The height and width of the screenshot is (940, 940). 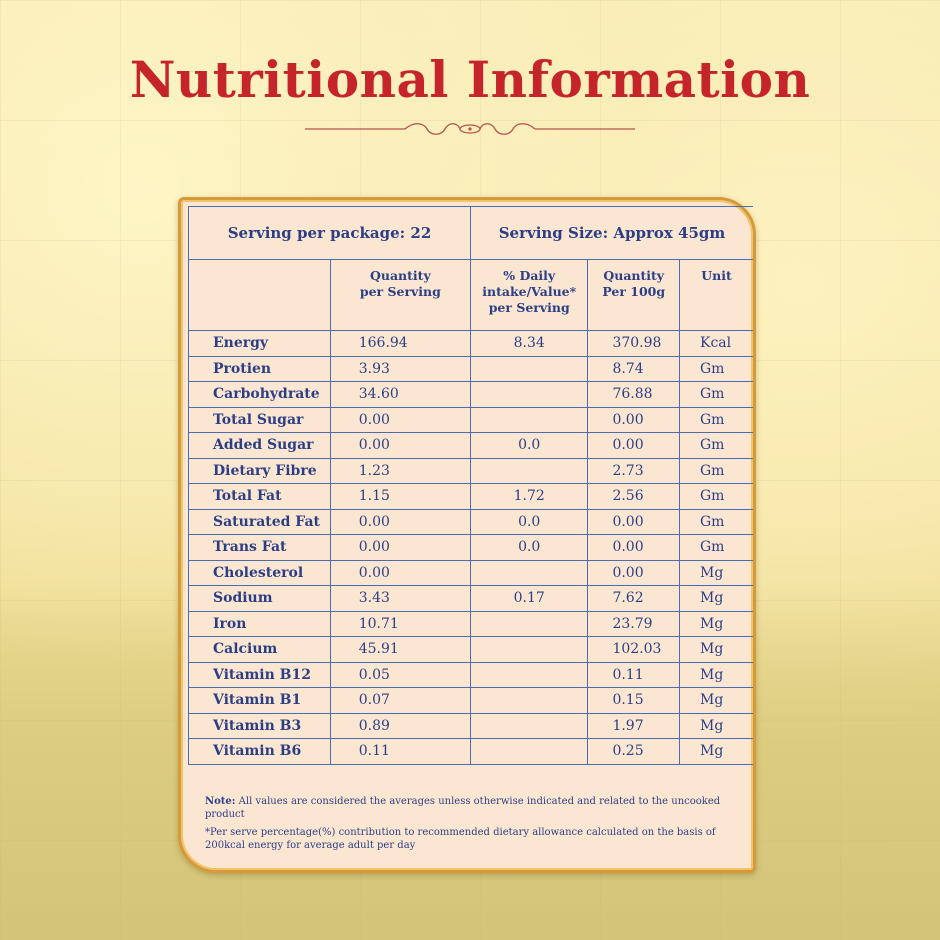 I want to click on note-label: Note:, so click(x=220, y=801).